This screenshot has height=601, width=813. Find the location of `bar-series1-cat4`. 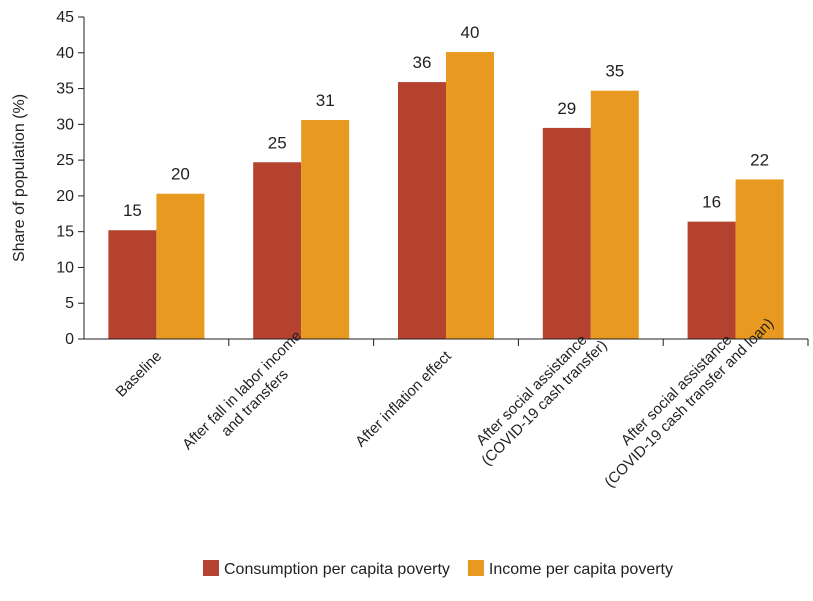

bar-series1-cat4 is located at coordinates (566, 233).